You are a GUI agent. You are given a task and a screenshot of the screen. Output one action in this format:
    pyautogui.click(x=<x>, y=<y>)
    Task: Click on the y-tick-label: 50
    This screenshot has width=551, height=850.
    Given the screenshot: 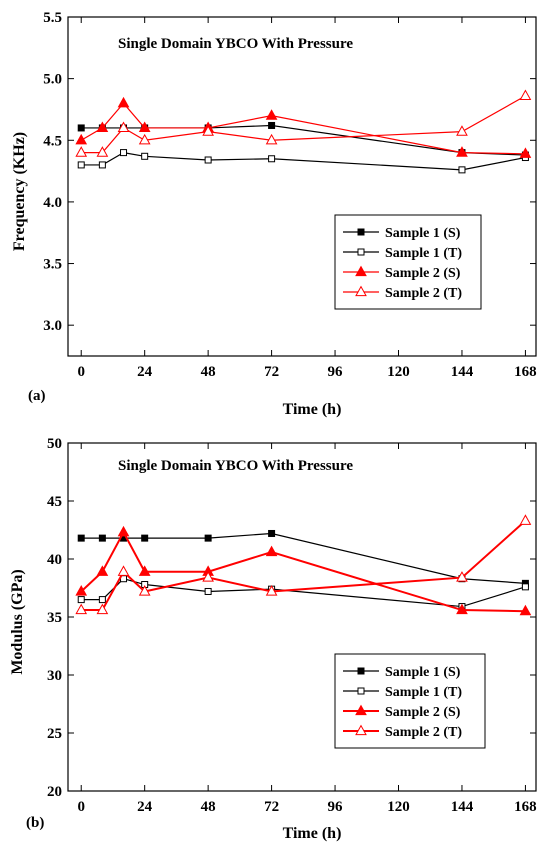 What is the action you would take?
    pyautogui.click(x=54, y=444)
    